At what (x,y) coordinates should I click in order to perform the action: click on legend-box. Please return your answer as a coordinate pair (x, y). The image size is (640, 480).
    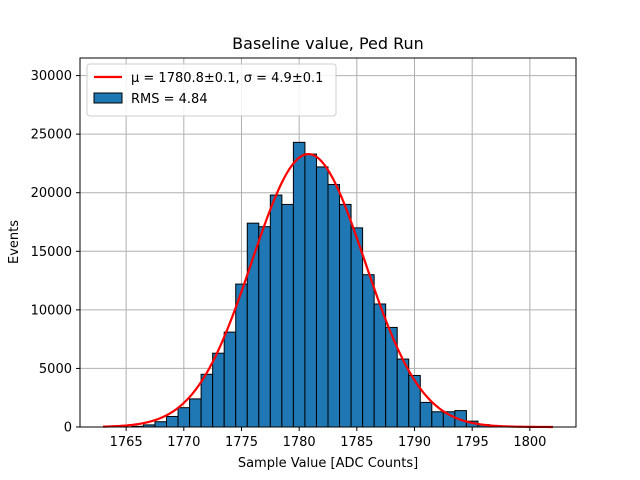
    Looking at the image, I should click on (211, 90).